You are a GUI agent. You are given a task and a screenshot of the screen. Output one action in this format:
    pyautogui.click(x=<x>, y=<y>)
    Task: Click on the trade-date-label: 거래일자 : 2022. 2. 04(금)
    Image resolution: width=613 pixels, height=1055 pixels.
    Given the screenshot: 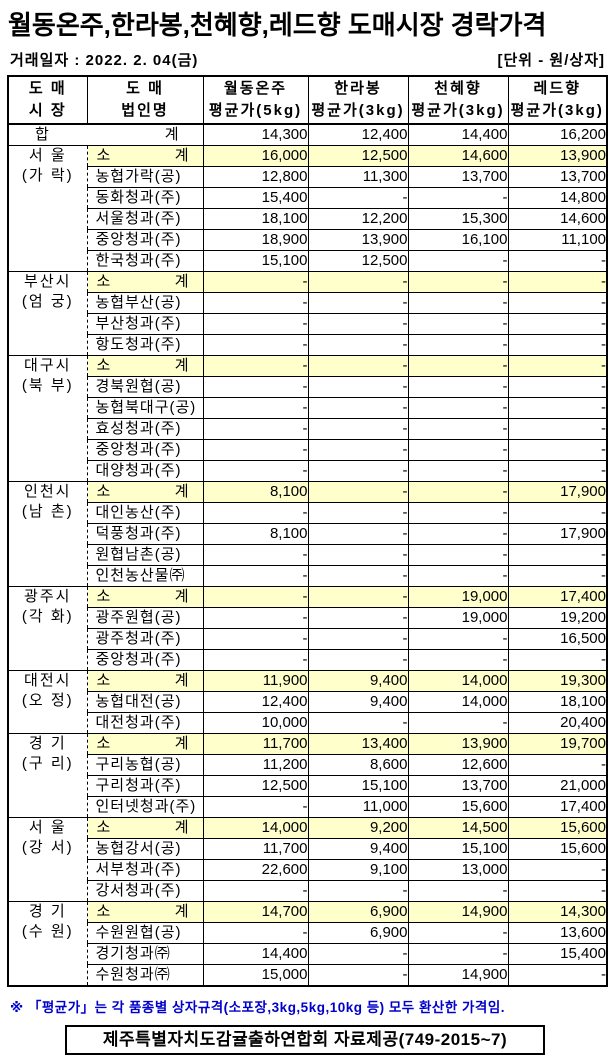 What is the action you would take?
    pyautogui.click(x=104, y=60)
    